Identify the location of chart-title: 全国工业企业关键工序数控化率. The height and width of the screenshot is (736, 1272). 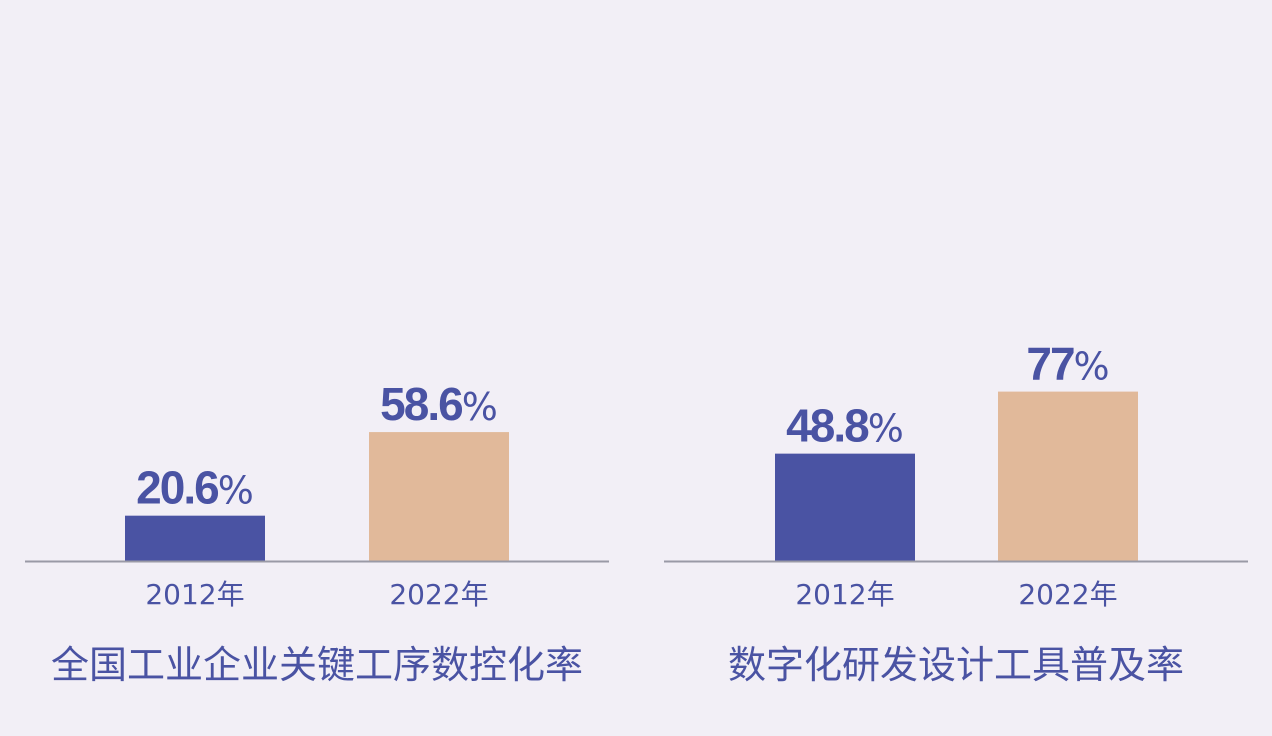
(317, 665).